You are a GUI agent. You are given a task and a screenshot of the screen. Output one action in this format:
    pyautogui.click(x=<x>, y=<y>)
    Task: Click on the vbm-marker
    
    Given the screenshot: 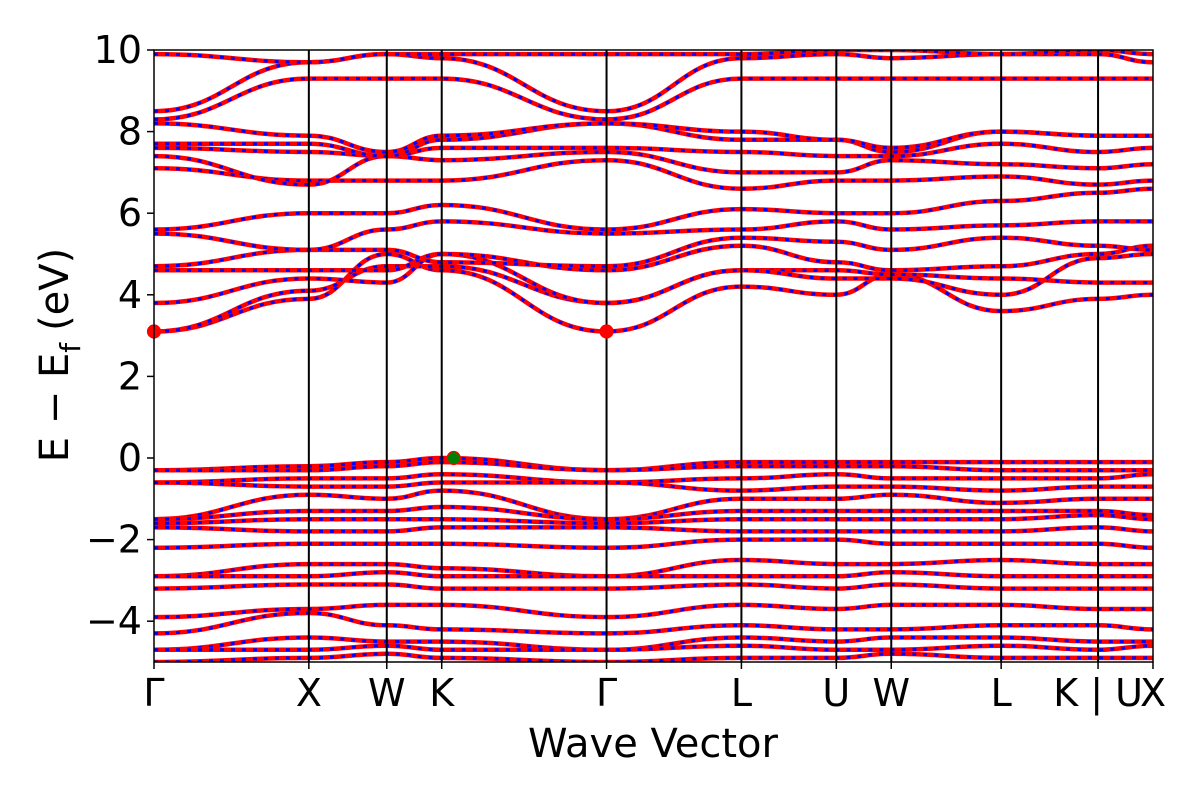 What is the action you would take?
    pyautogui.click(x=453, y=458)
    